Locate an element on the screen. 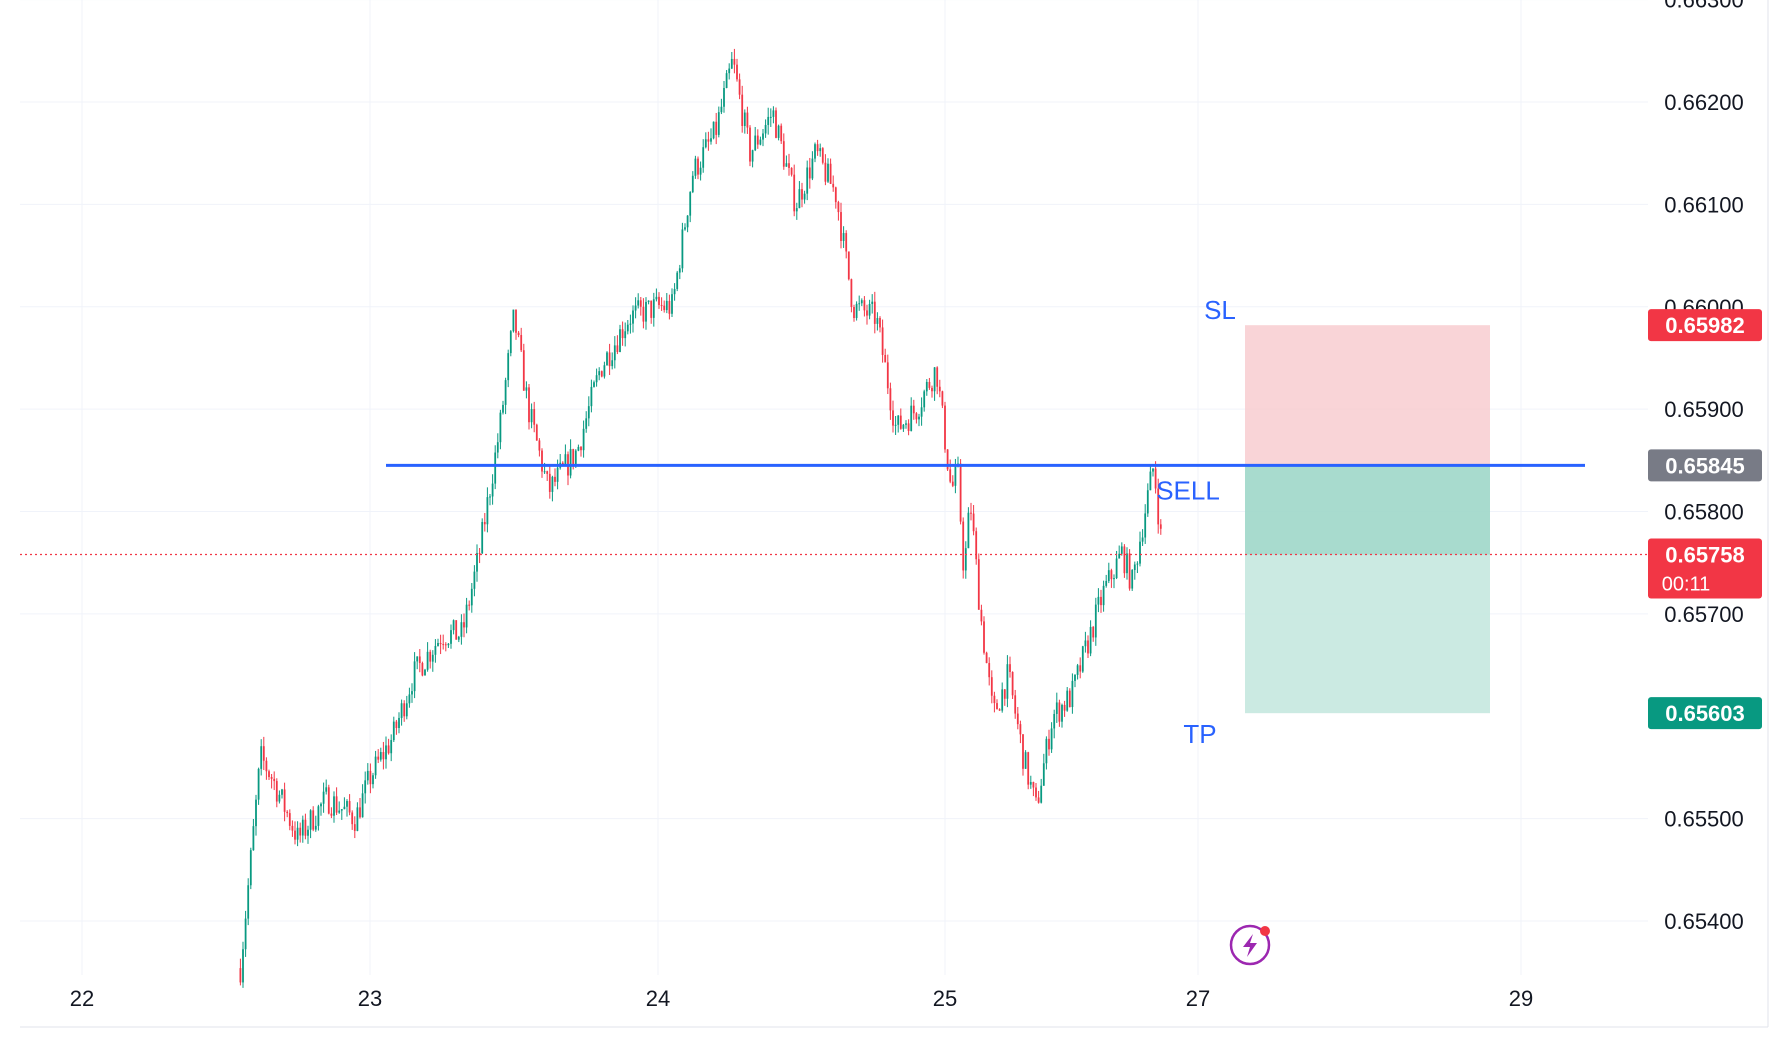 Image resolution: width=1788 pixels, height=1045 pixels. tp-price-badge is located at coordinates (1705, 713).